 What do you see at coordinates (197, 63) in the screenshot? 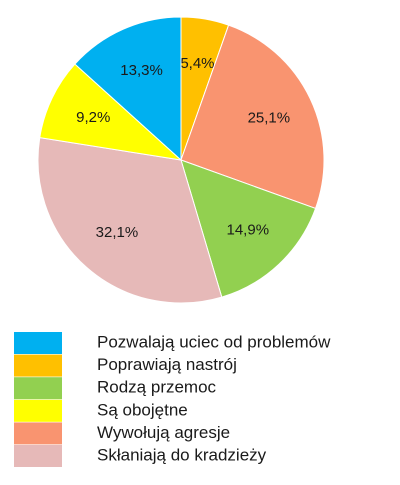
I see `data-label: 5,4%` at bounding box center [197, 63].